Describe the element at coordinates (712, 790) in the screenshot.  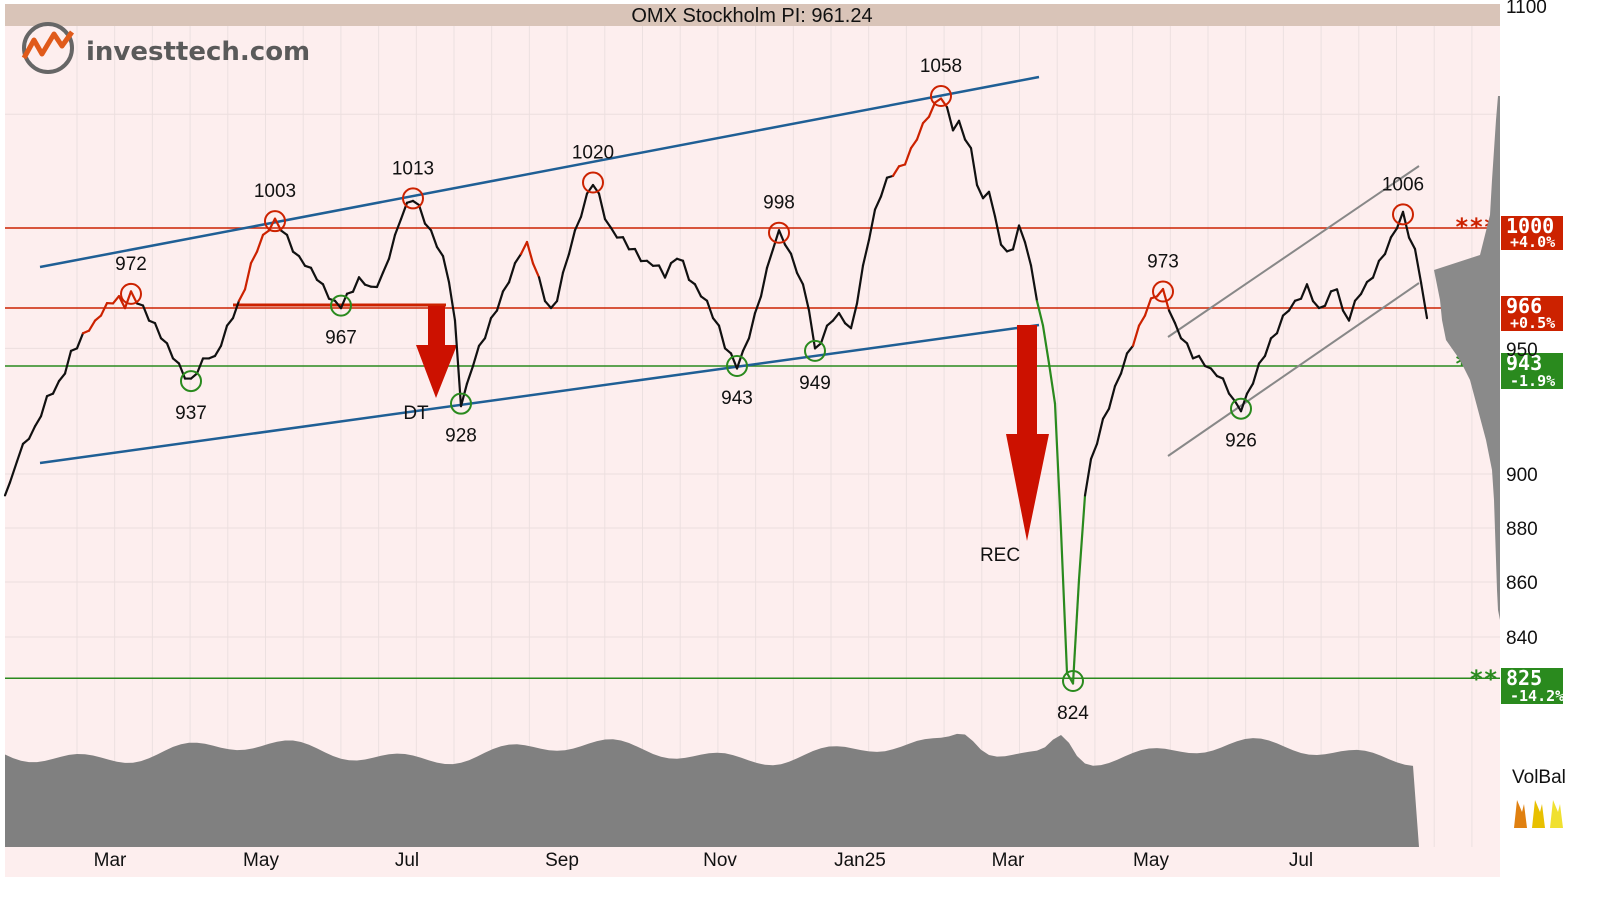
I see `volume-area` at that location.